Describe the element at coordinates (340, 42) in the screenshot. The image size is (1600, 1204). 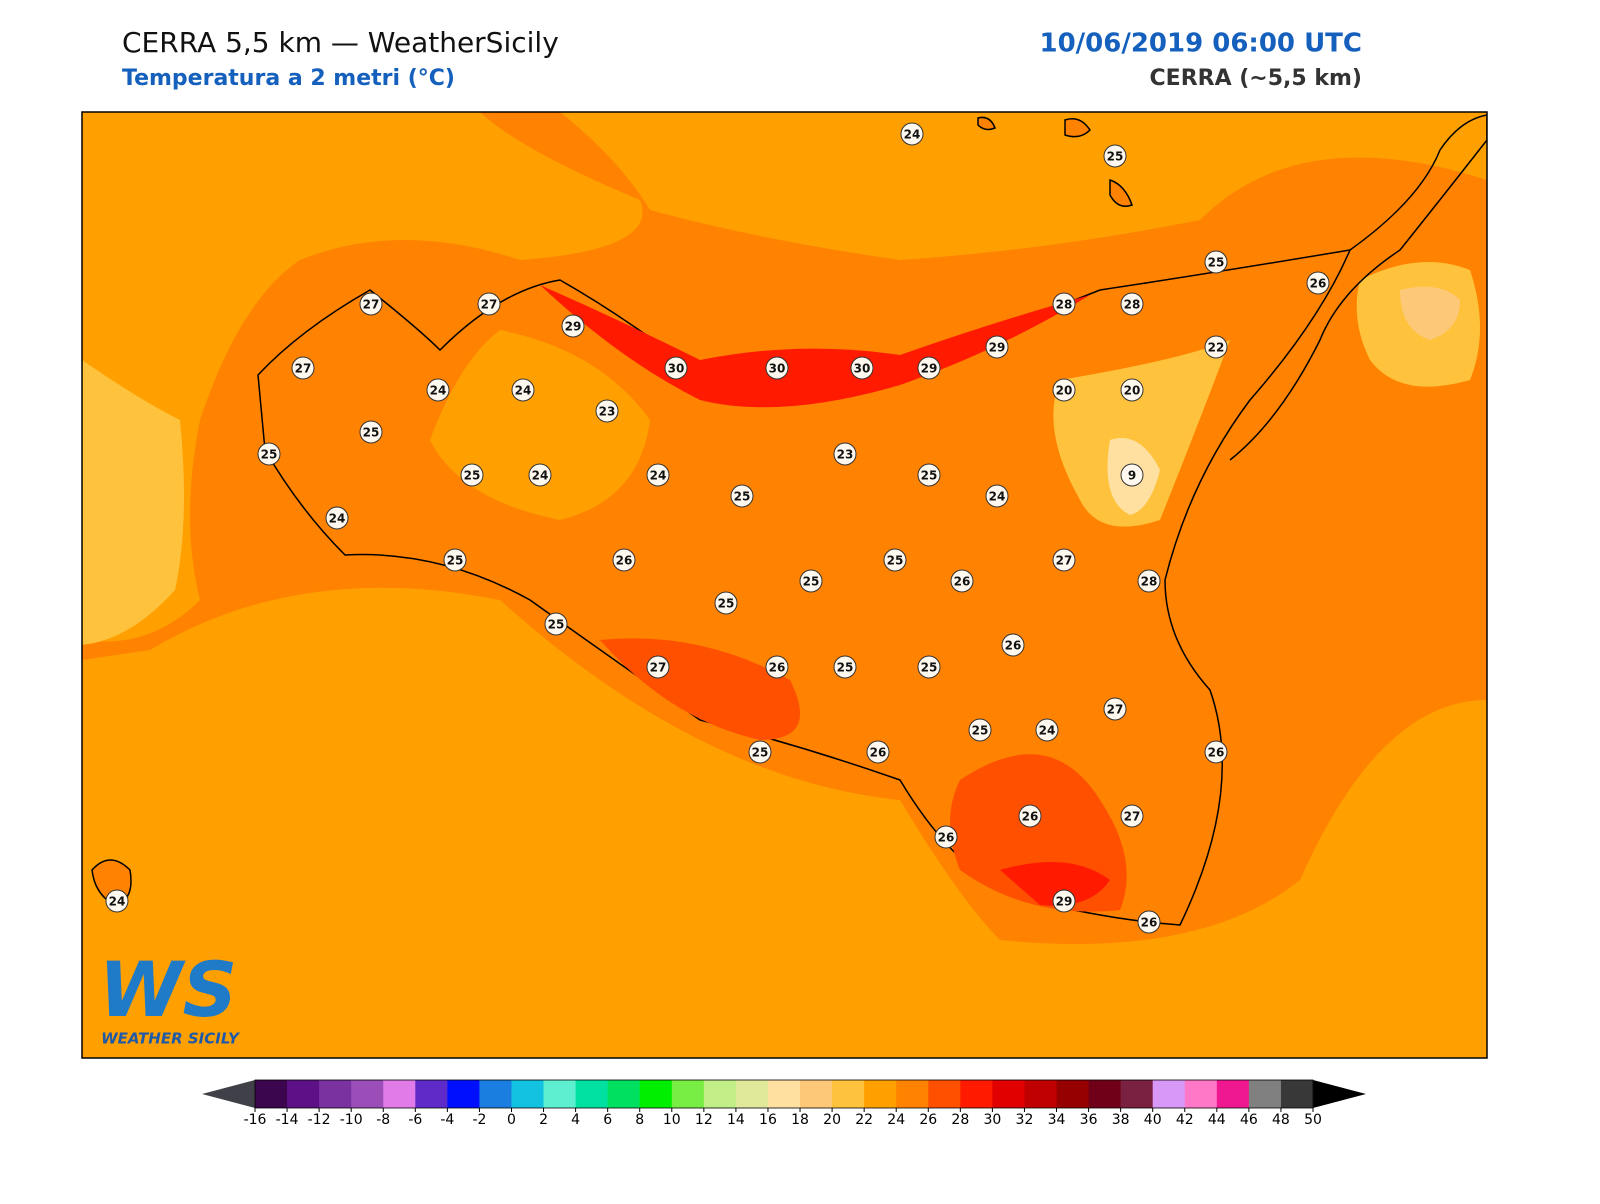
I see `title: CERRA 5,5 km — WeatherSicily` at that location.